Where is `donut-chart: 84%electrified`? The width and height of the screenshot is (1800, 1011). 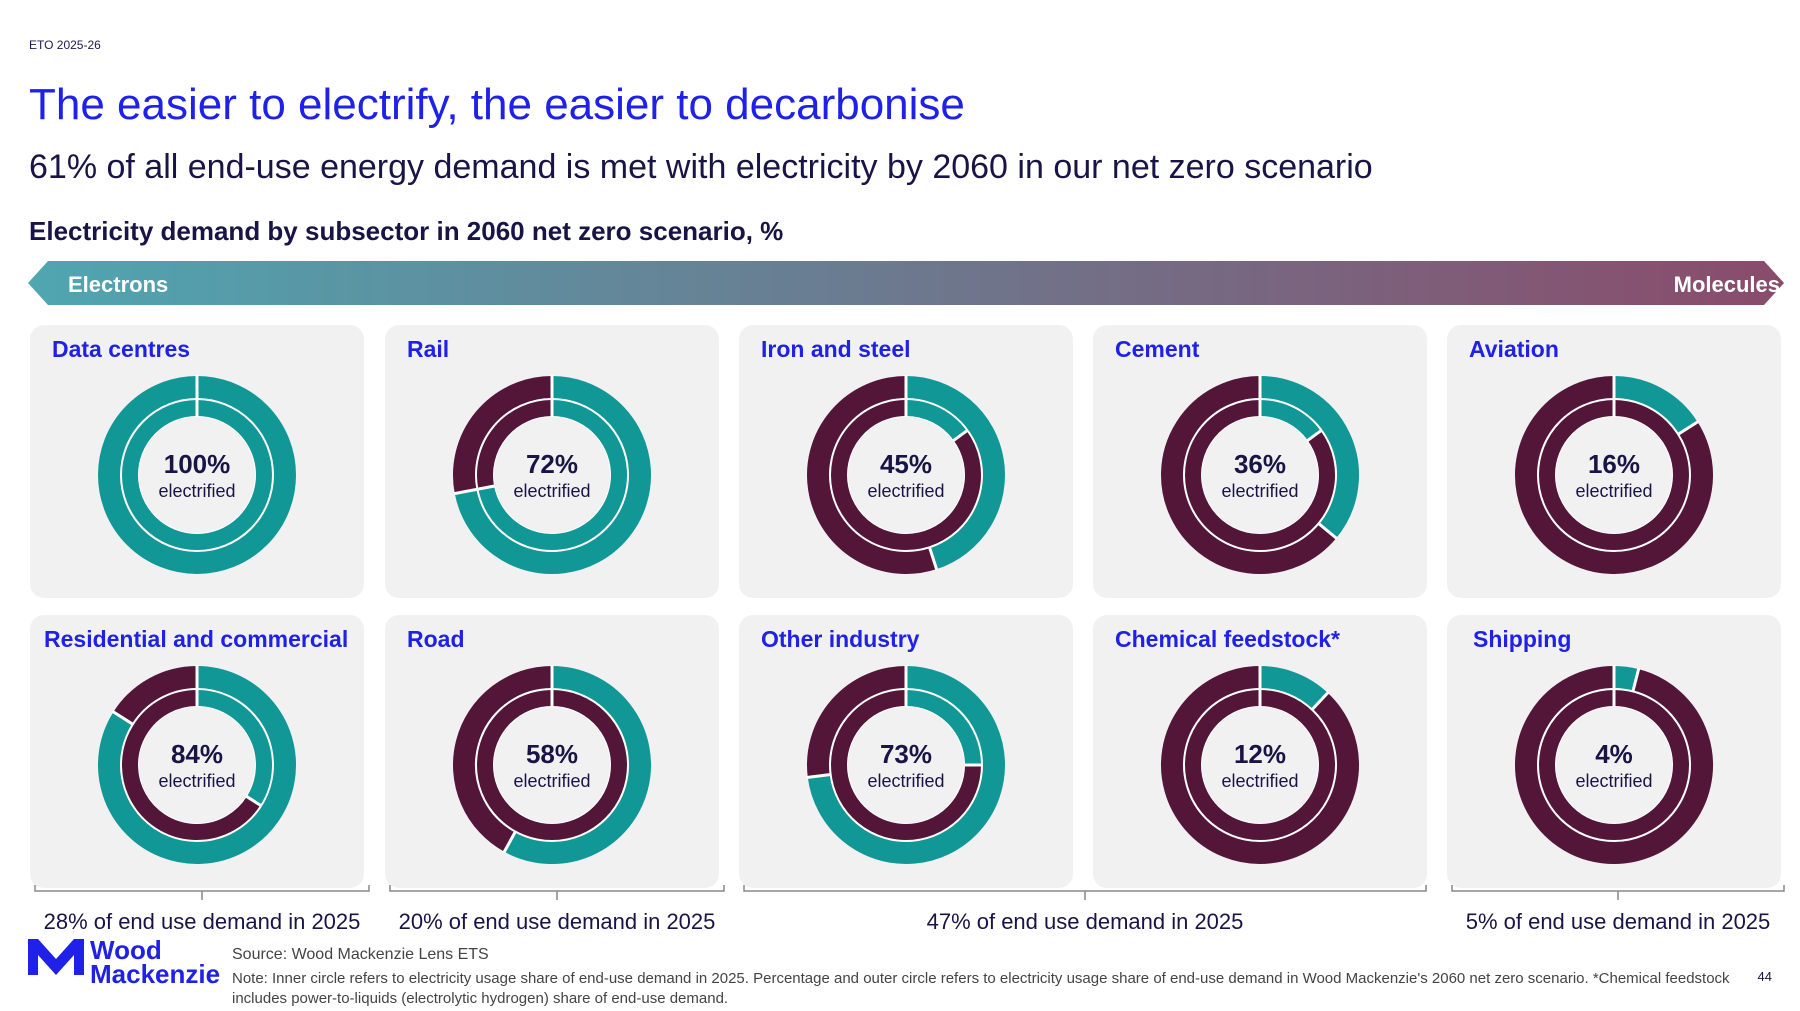
donut-chart: 84%electrified is located at coordinates (197, 764).